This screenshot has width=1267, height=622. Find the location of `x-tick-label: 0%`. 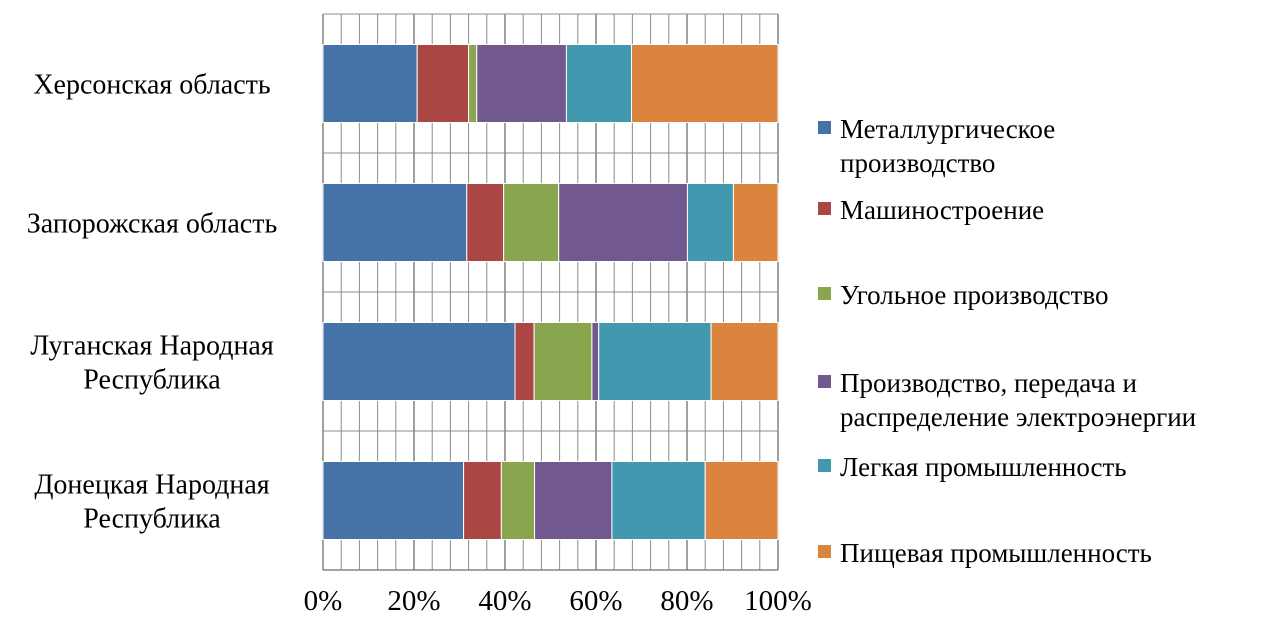

x-tick-label: 0% is located at coordinates (323, 601).